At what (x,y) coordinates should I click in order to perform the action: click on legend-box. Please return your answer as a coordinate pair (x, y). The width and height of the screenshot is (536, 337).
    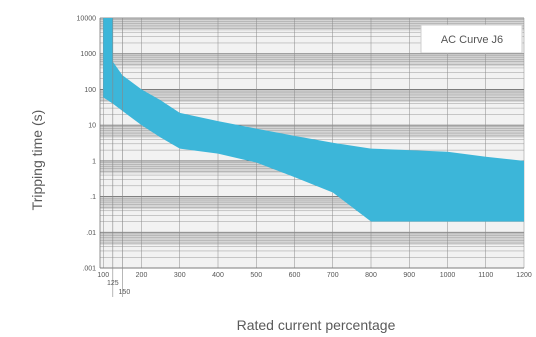
    Looking at the image, I should click on (471, 39).